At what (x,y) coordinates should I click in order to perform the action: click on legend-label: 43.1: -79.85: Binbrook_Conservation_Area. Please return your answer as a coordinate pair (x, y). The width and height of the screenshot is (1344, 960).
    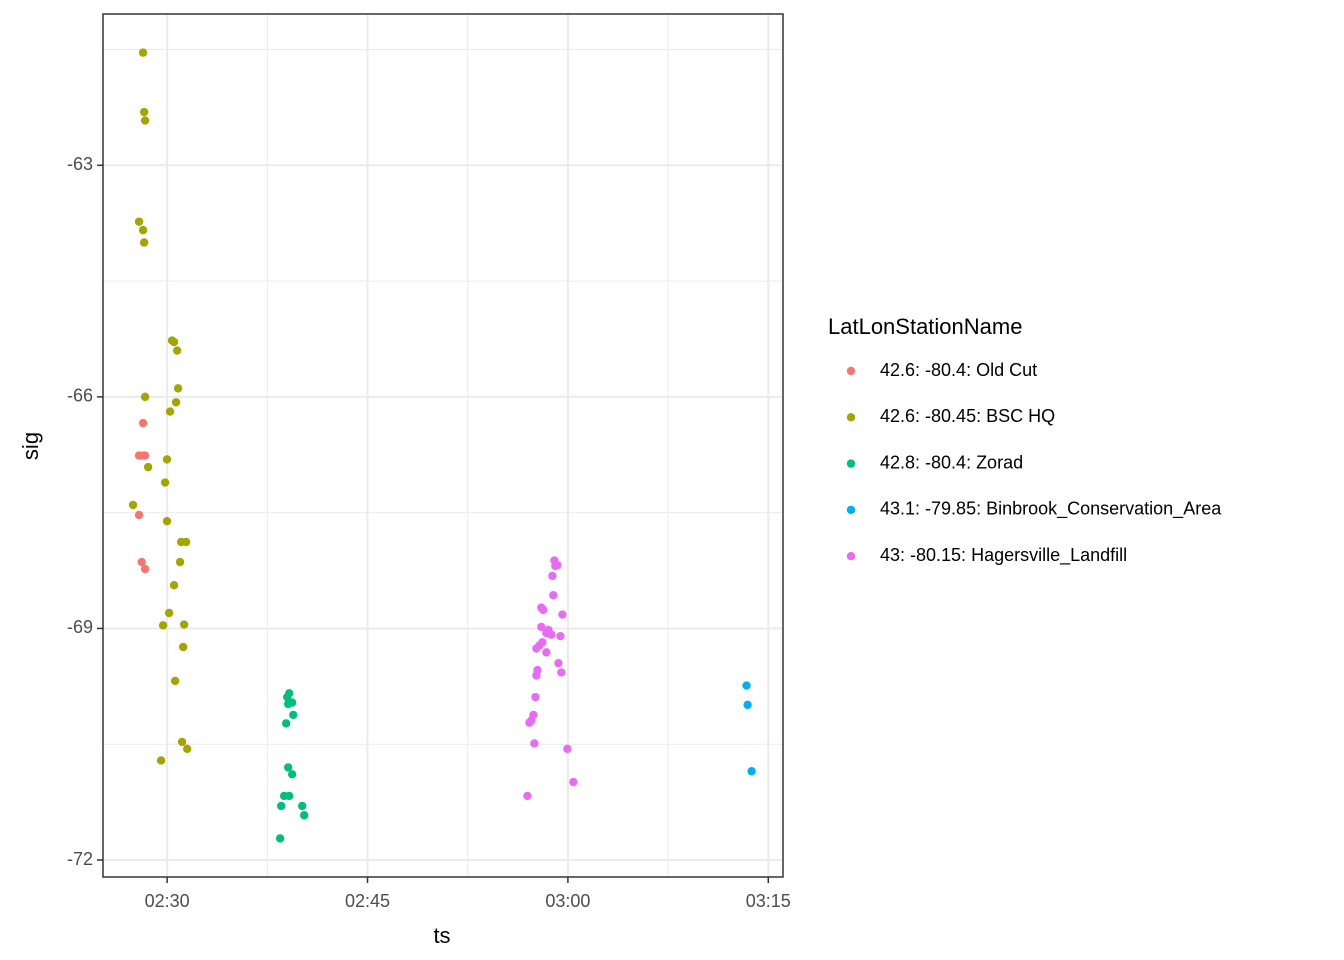
    Looking at the image, I should click on (1051, 509).